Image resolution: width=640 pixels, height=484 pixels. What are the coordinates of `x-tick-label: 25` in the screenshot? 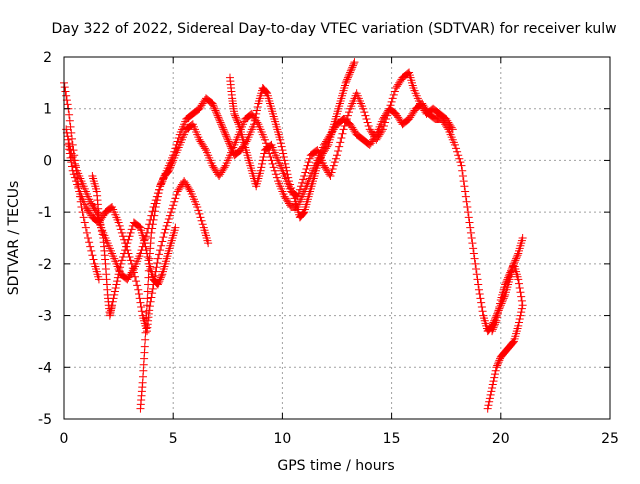 It's located at (610, 439).